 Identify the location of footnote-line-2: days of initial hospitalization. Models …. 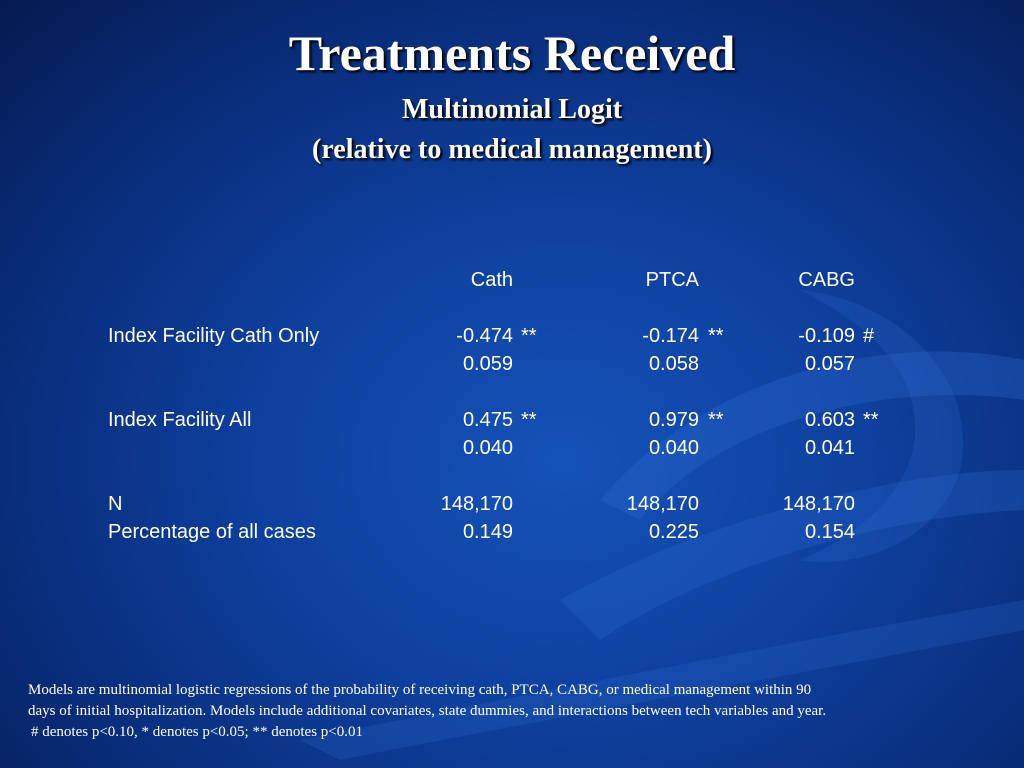
(427, 711).